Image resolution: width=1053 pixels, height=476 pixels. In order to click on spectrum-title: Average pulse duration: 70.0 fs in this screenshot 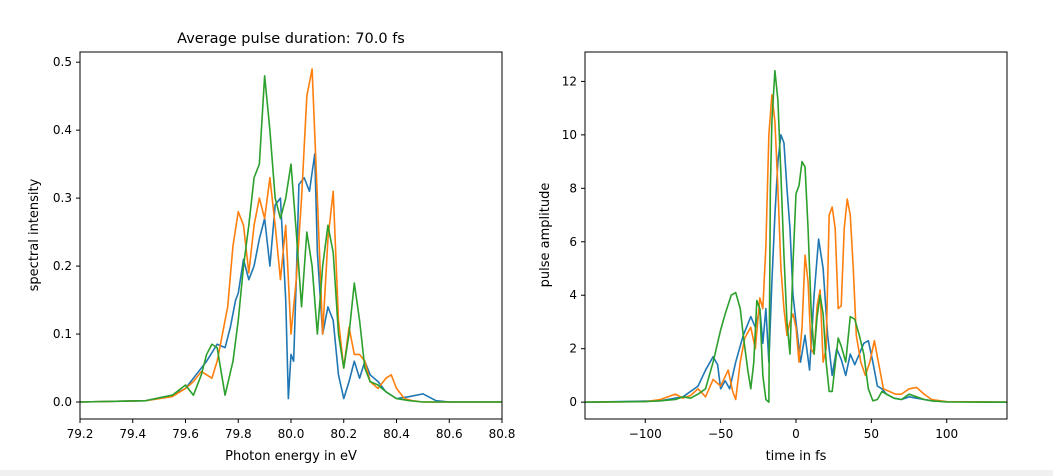, I will do `click(291, 39)`.